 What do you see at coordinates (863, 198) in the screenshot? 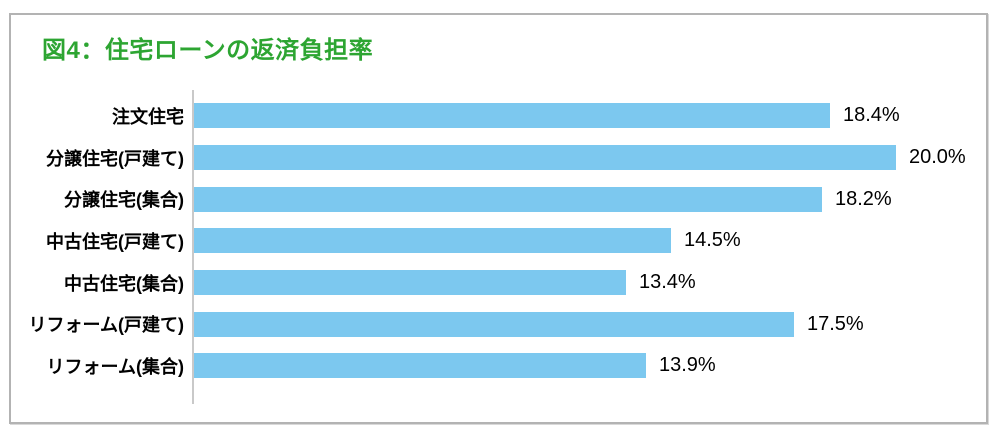
I see `value-label: 18.2%` at bounding box center [863, 198].